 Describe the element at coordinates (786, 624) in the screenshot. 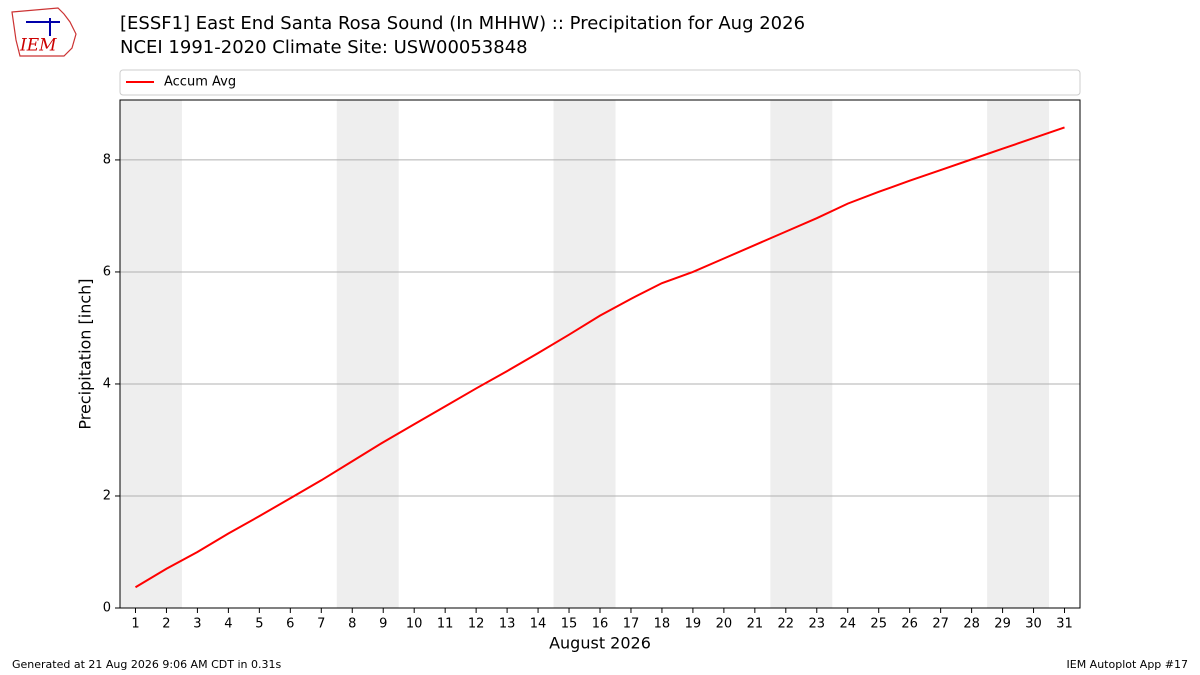

I see `x-tick-label: 22` at that location.